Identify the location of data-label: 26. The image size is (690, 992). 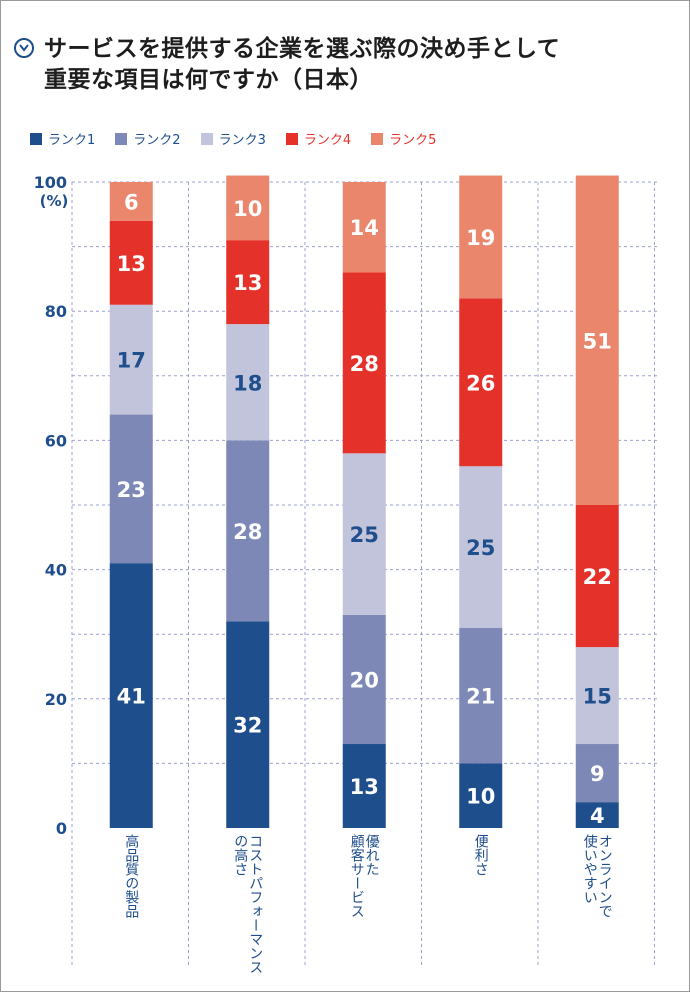
(480, 383).